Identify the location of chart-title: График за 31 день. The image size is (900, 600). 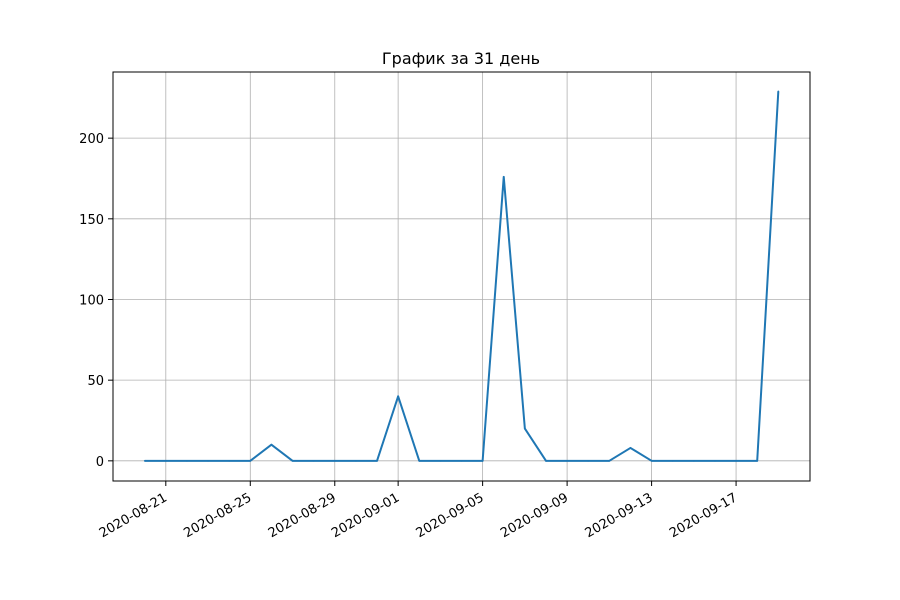
(461, 58).